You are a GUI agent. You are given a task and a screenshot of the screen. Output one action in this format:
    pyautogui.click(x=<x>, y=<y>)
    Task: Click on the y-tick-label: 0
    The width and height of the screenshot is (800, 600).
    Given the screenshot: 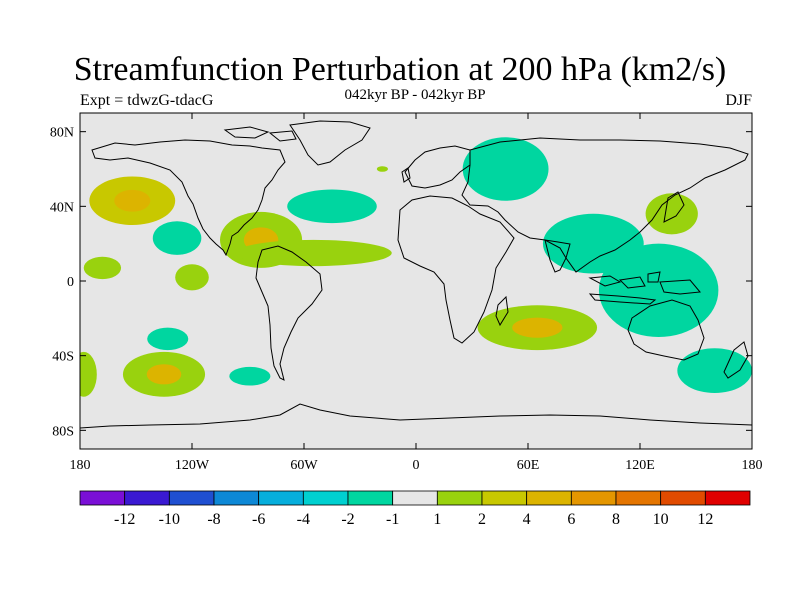 What is the action you would take?
    pyautogui.click(x=70, y=282)
    